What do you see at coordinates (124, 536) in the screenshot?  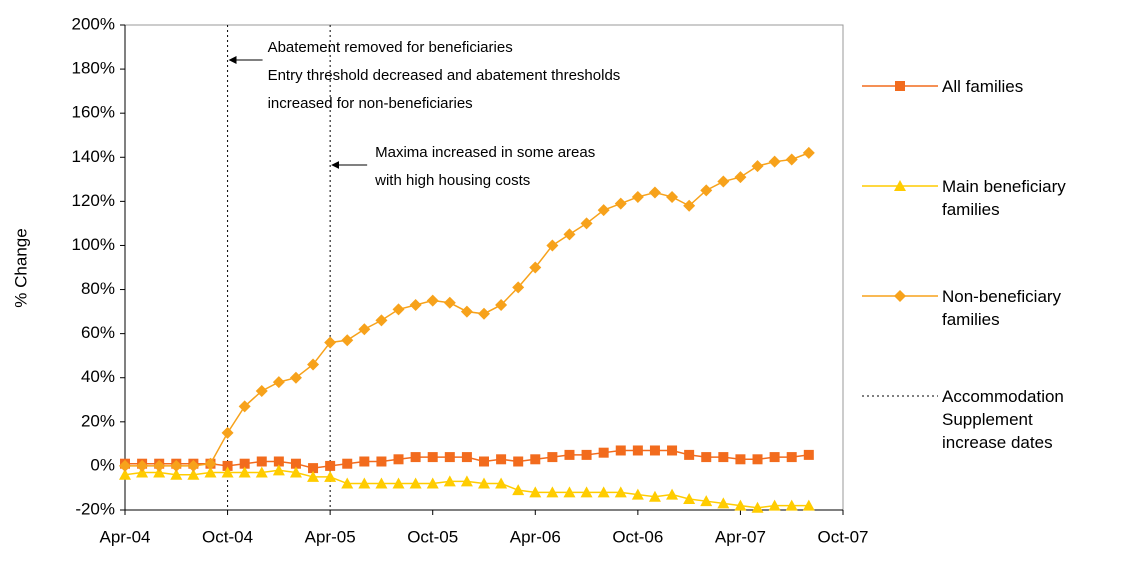 I see `x-tick-label: Apr-04` at bounding box center [124, 536].